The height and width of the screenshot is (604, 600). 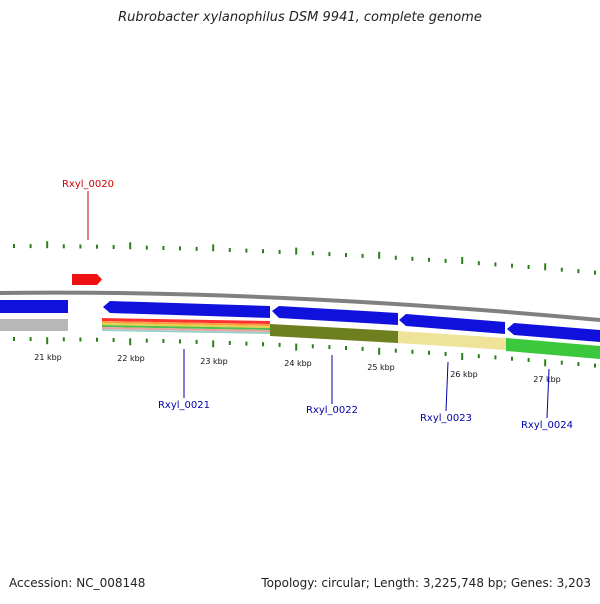 I want to click on ruler-label: 24 kbp, so click(x=298, y=363).